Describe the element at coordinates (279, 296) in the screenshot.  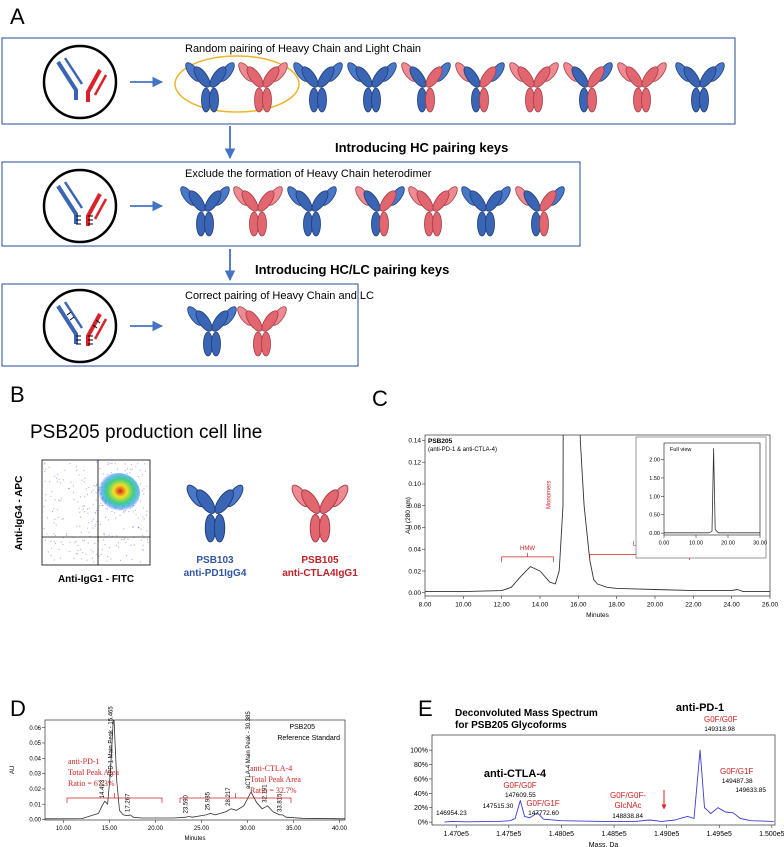
I see `step-text: Correct pairing of Heavy Chain and LC` at that location.